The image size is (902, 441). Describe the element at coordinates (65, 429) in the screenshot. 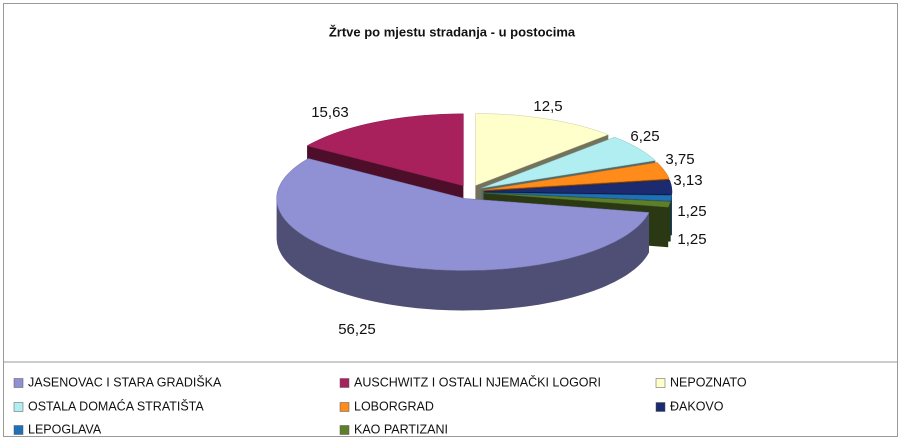

I see `legend-label: LEPOGLAVA` at that location.